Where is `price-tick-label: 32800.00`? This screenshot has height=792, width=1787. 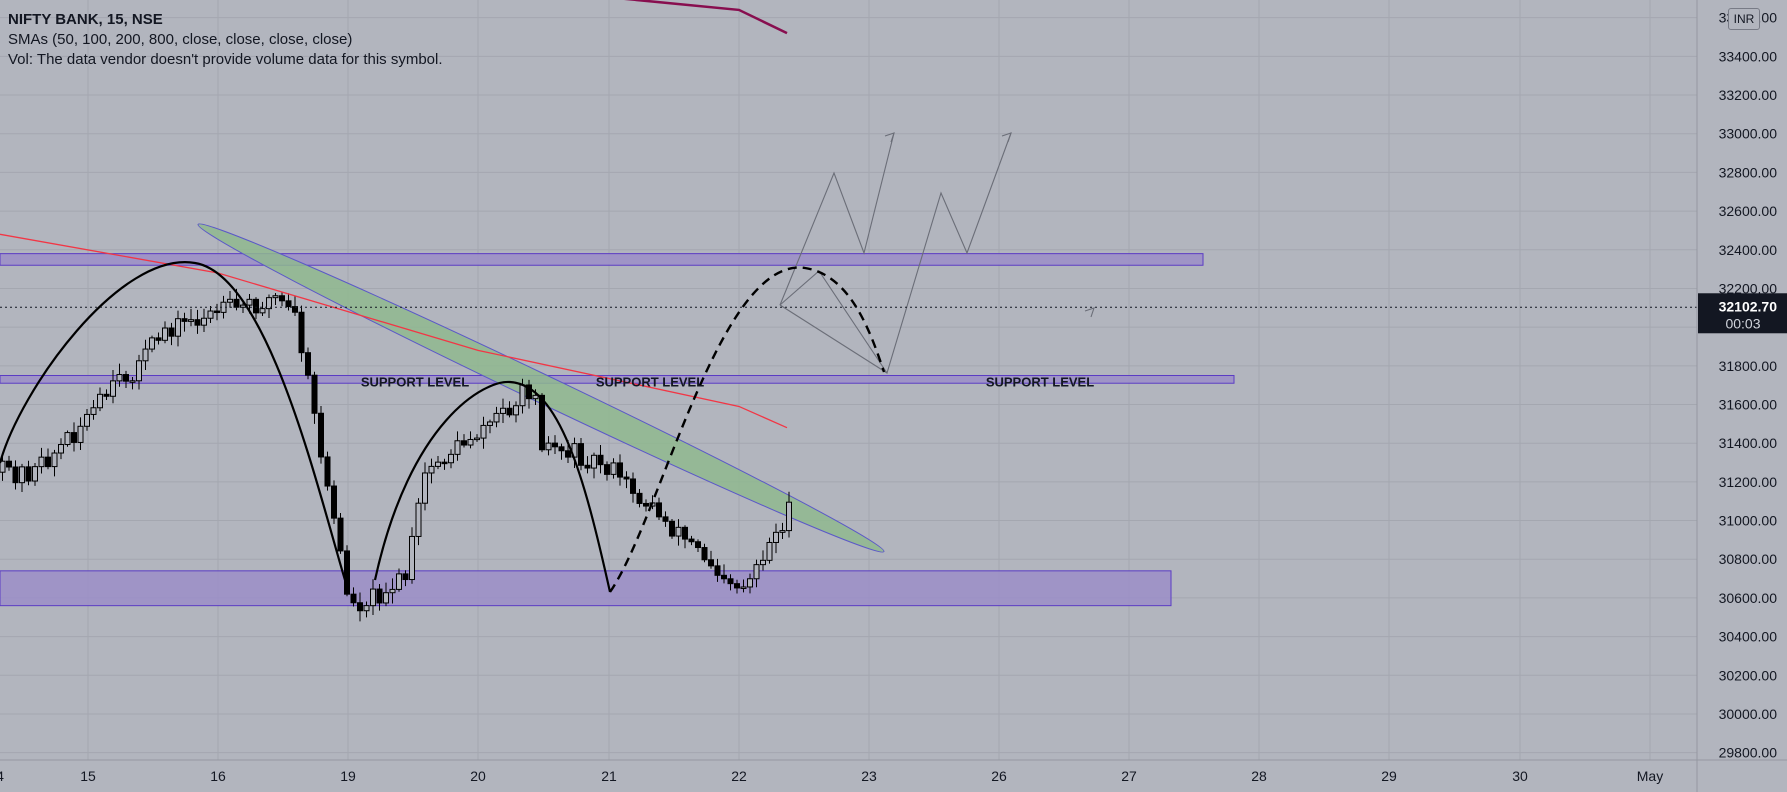 price-tick-label: 32800.00 is located at coordinates (1748, 172).